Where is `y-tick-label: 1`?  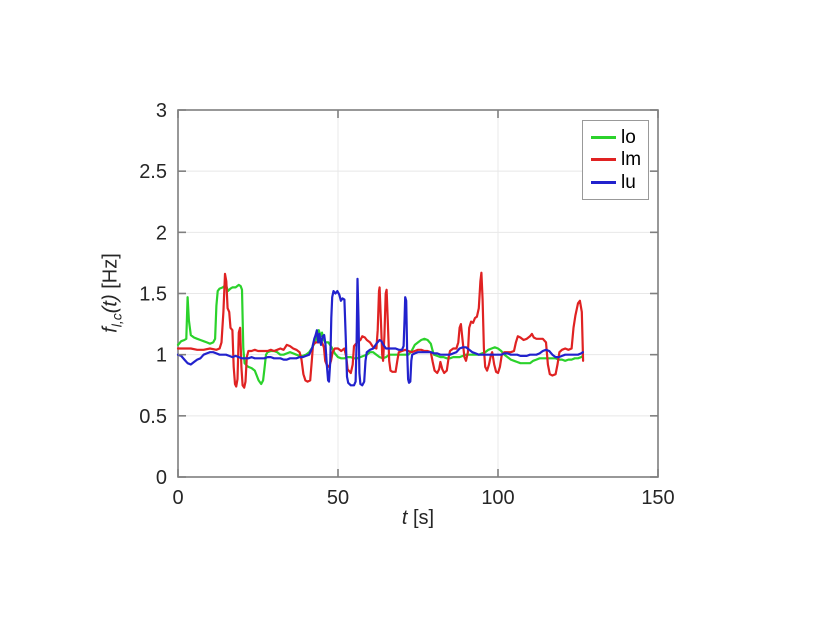 y-tick-label: 1 is located at coordinates (161, 356).